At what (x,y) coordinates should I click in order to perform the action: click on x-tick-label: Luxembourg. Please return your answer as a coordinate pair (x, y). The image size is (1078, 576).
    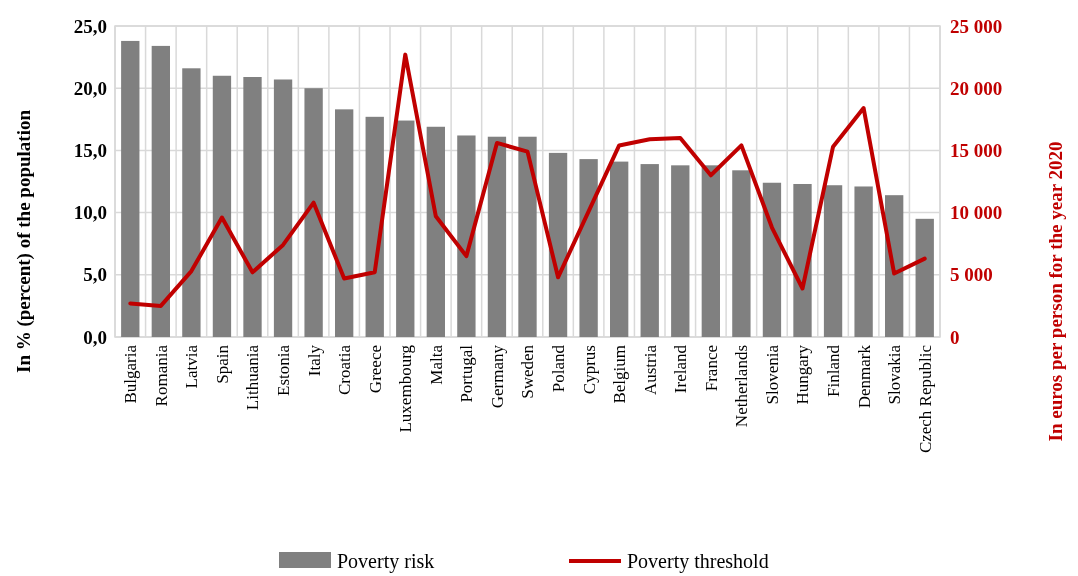
    Looking at the image, I should click on (406, 388).